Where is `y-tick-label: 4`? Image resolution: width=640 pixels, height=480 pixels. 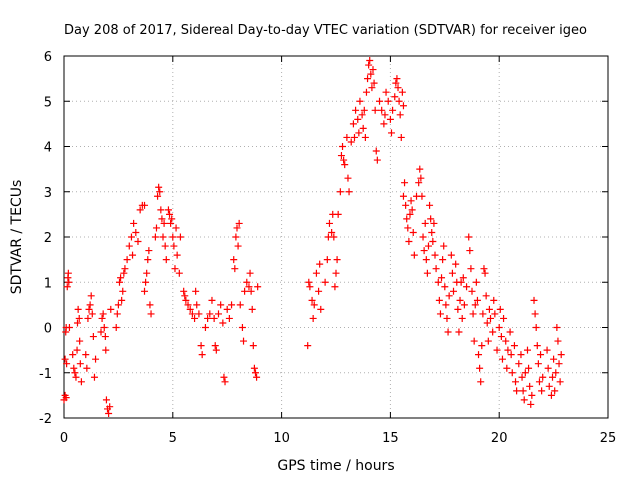
y-tick-label: 4 is located at coordinates (48, 148).